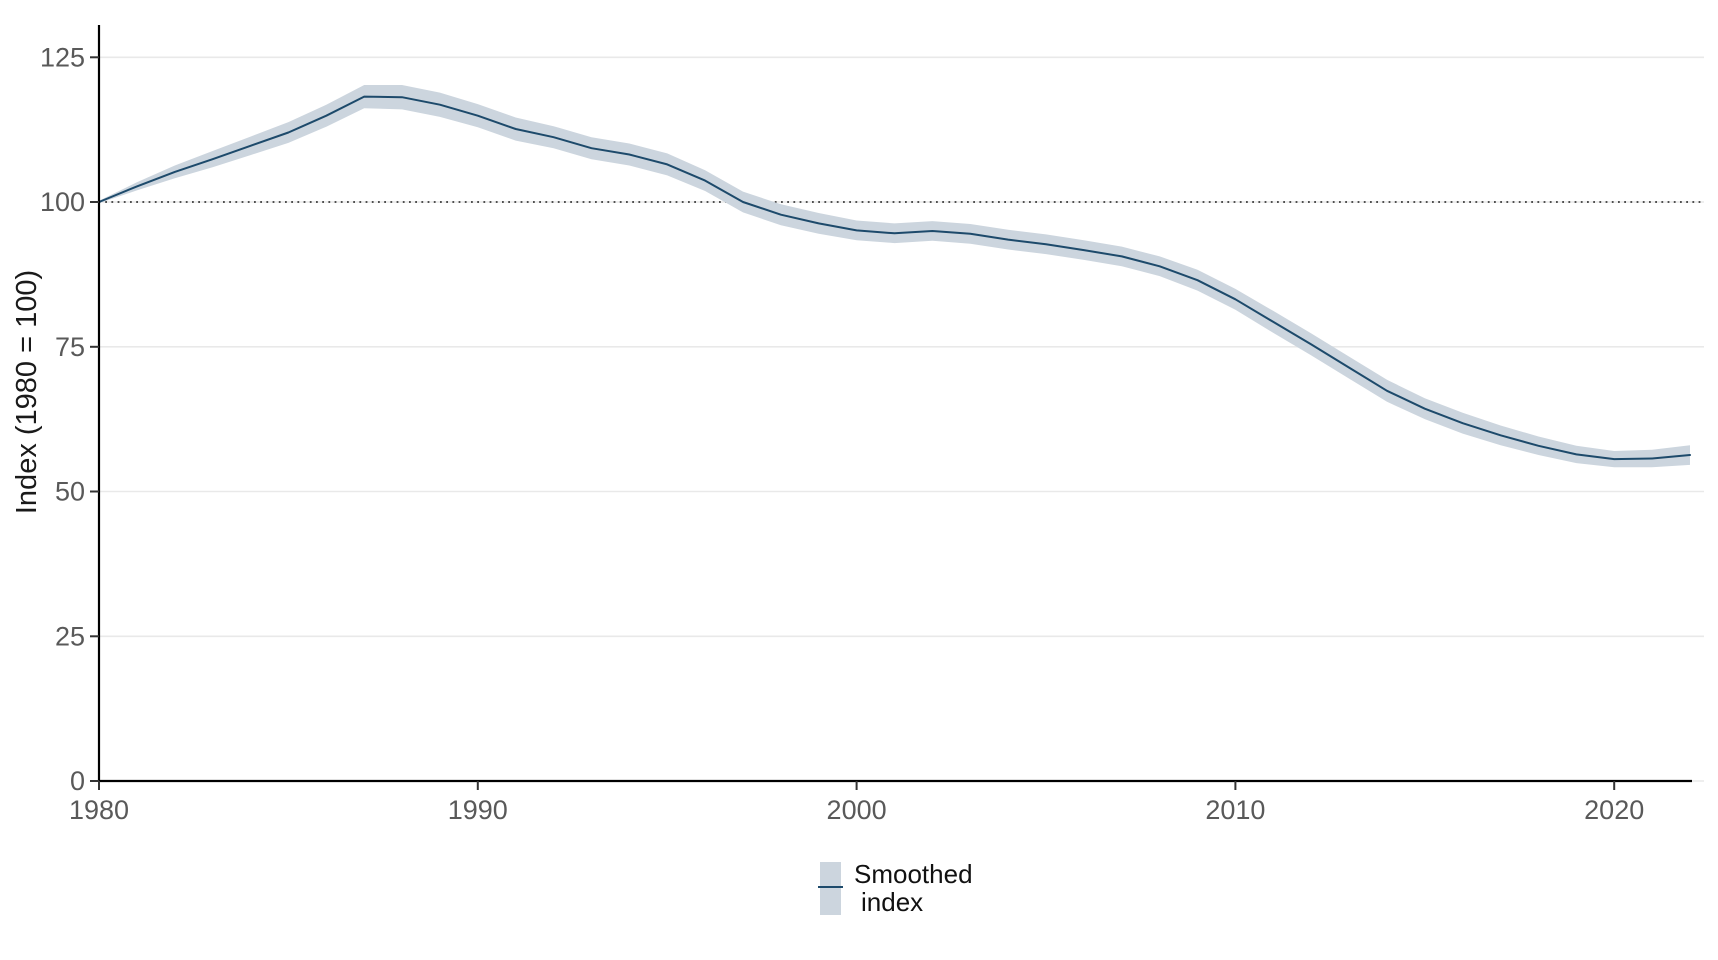  I want to click on x-tick-label-2020: 2020, so click(1614, 810).